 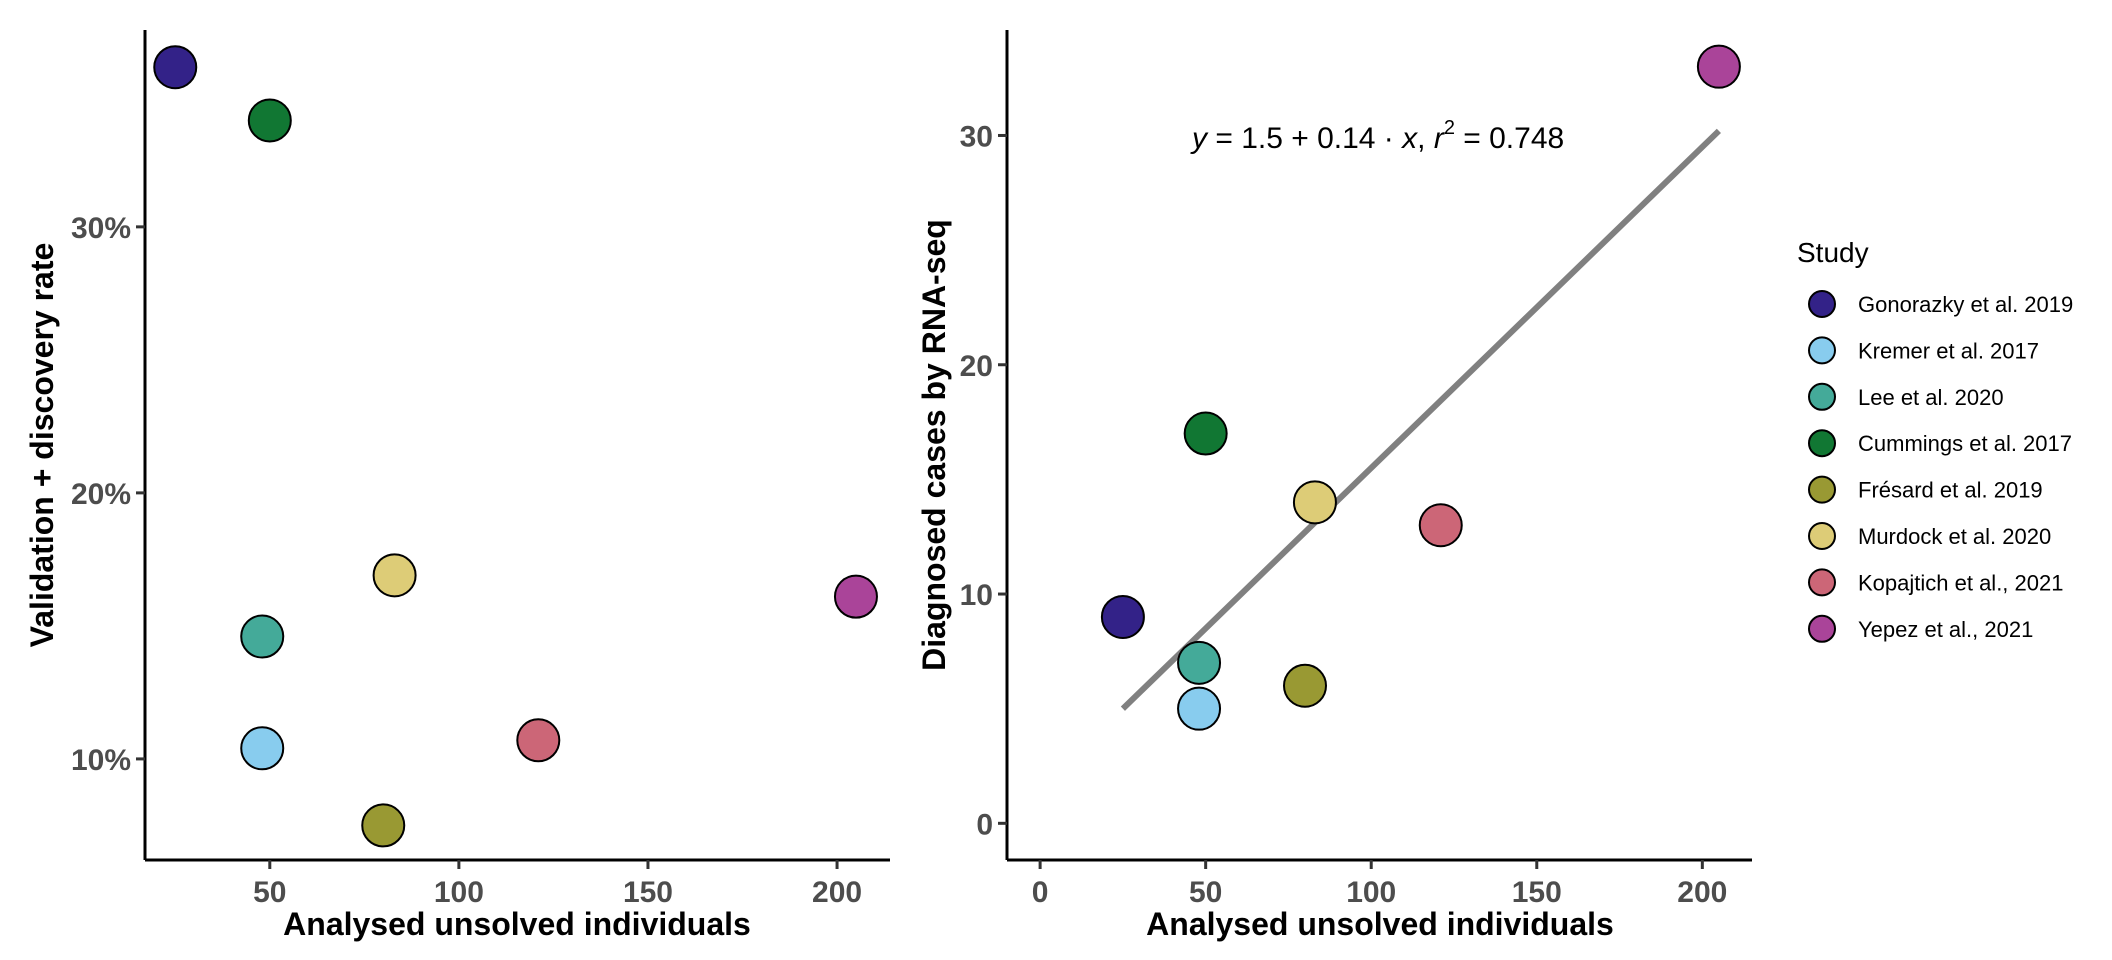 I want to click on left-x-tick-label: 200, so click(x=837, y=892).